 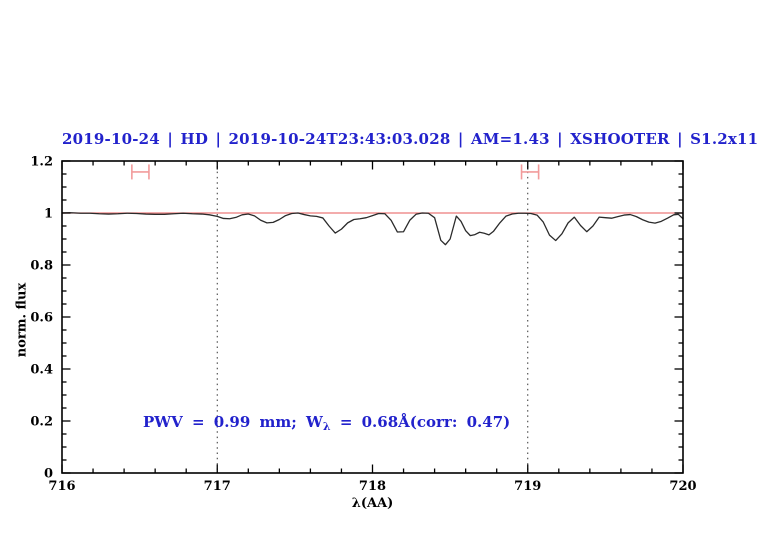 What do you see at coordinates (41, 370) in the screenshot?
I see `y-tick-label: 0.4` at bounding box center [41, 370].